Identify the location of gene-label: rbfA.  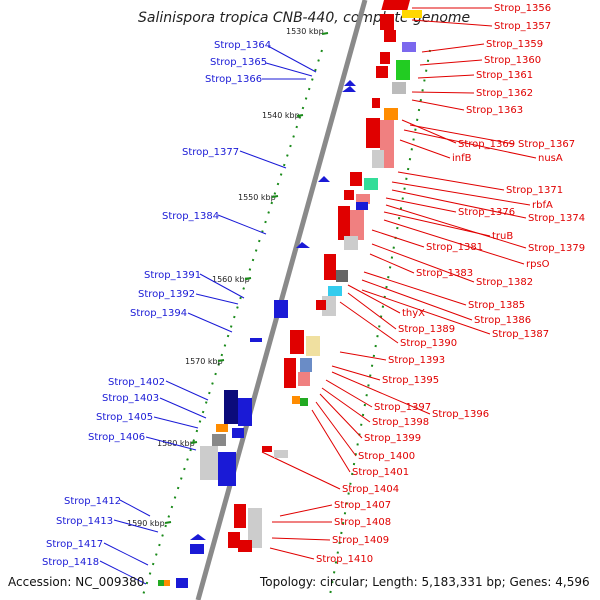
(542, 205).